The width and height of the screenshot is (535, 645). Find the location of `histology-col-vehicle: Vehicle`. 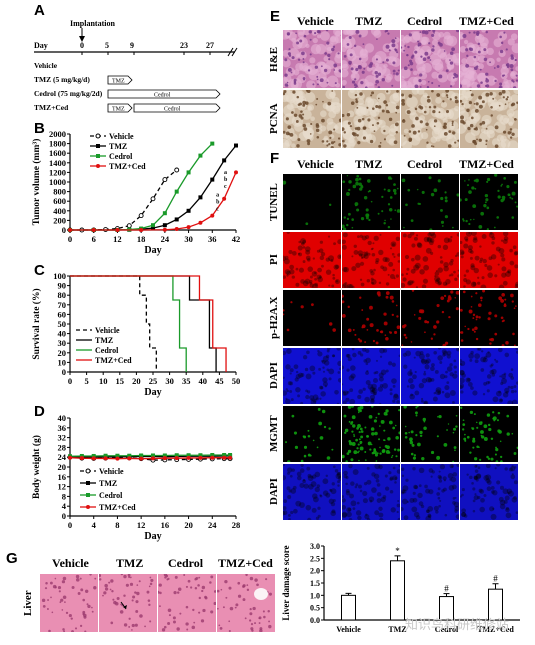

histology-col-vehicle: Vehicle is located at coordinates (315, 21).